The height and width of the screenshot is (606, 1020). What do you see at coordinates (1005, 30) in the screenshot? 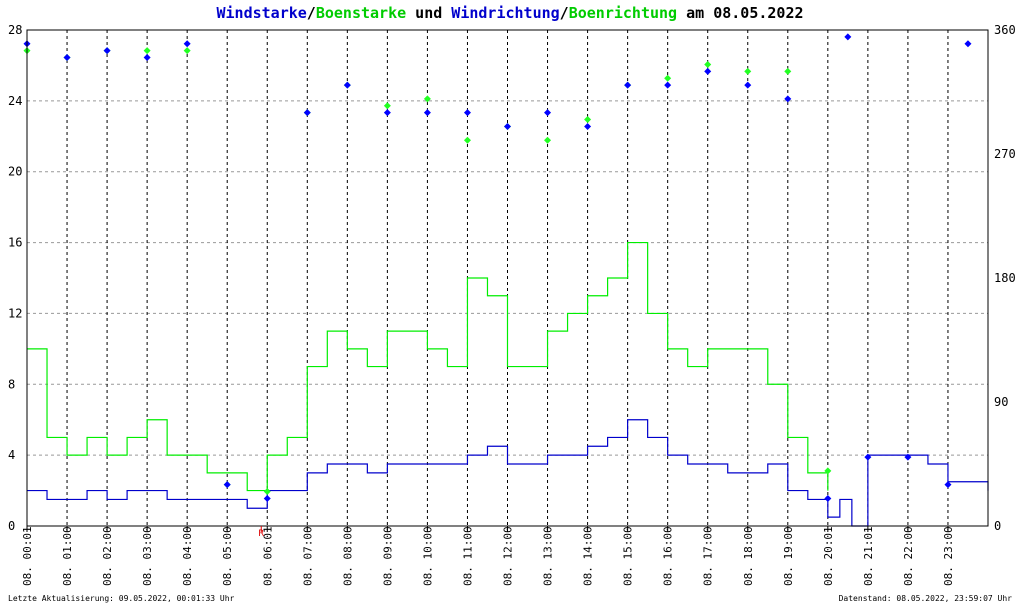
I see `y-right-tick-label: 360` at bounding box center [1005, 30].